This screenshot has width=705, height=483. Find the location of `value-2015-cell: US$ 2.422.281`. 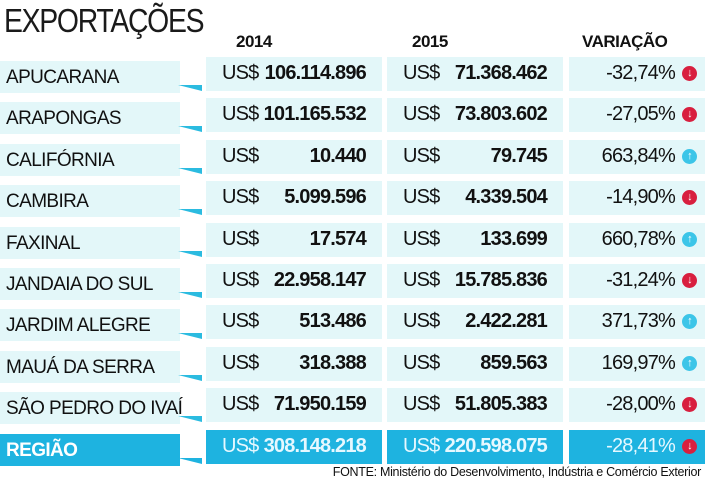

value-2015-cell: US$ 2.422.281 is located at coordinates (475, 322).